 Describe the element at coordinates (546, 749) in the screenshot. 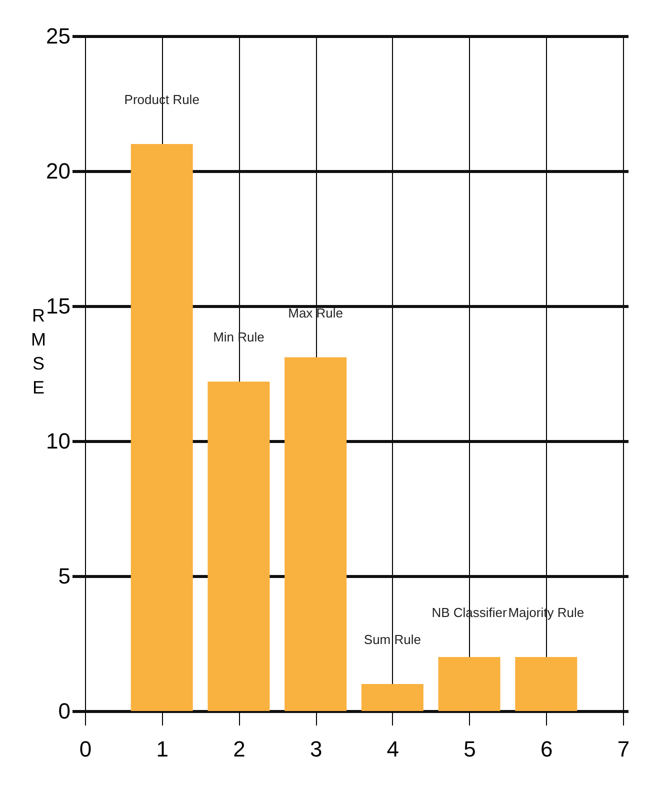

I see `x-tick-label: 6` at that location.